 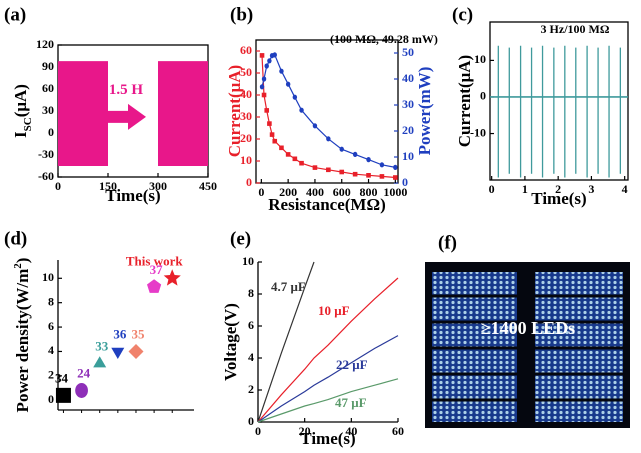 What do you see at coordinates (251, 357) in the screenshot?
I see `y-tick-label: 4` at bounding box center [251, 357].